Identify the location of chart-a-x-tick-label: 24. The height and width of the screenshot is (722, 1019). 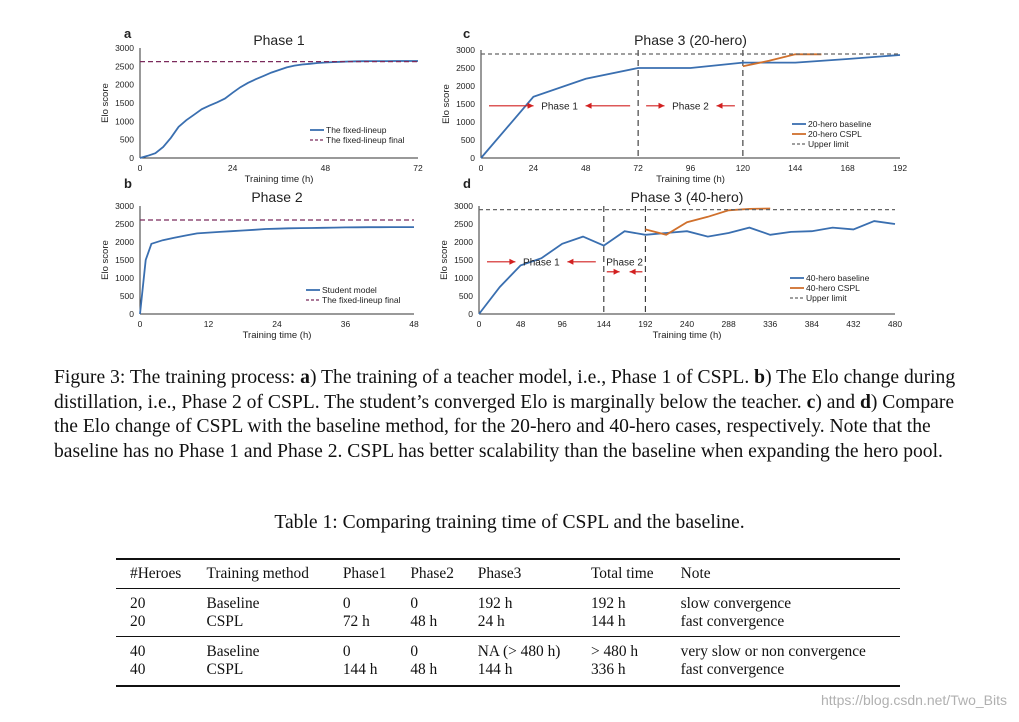
(233, 168).